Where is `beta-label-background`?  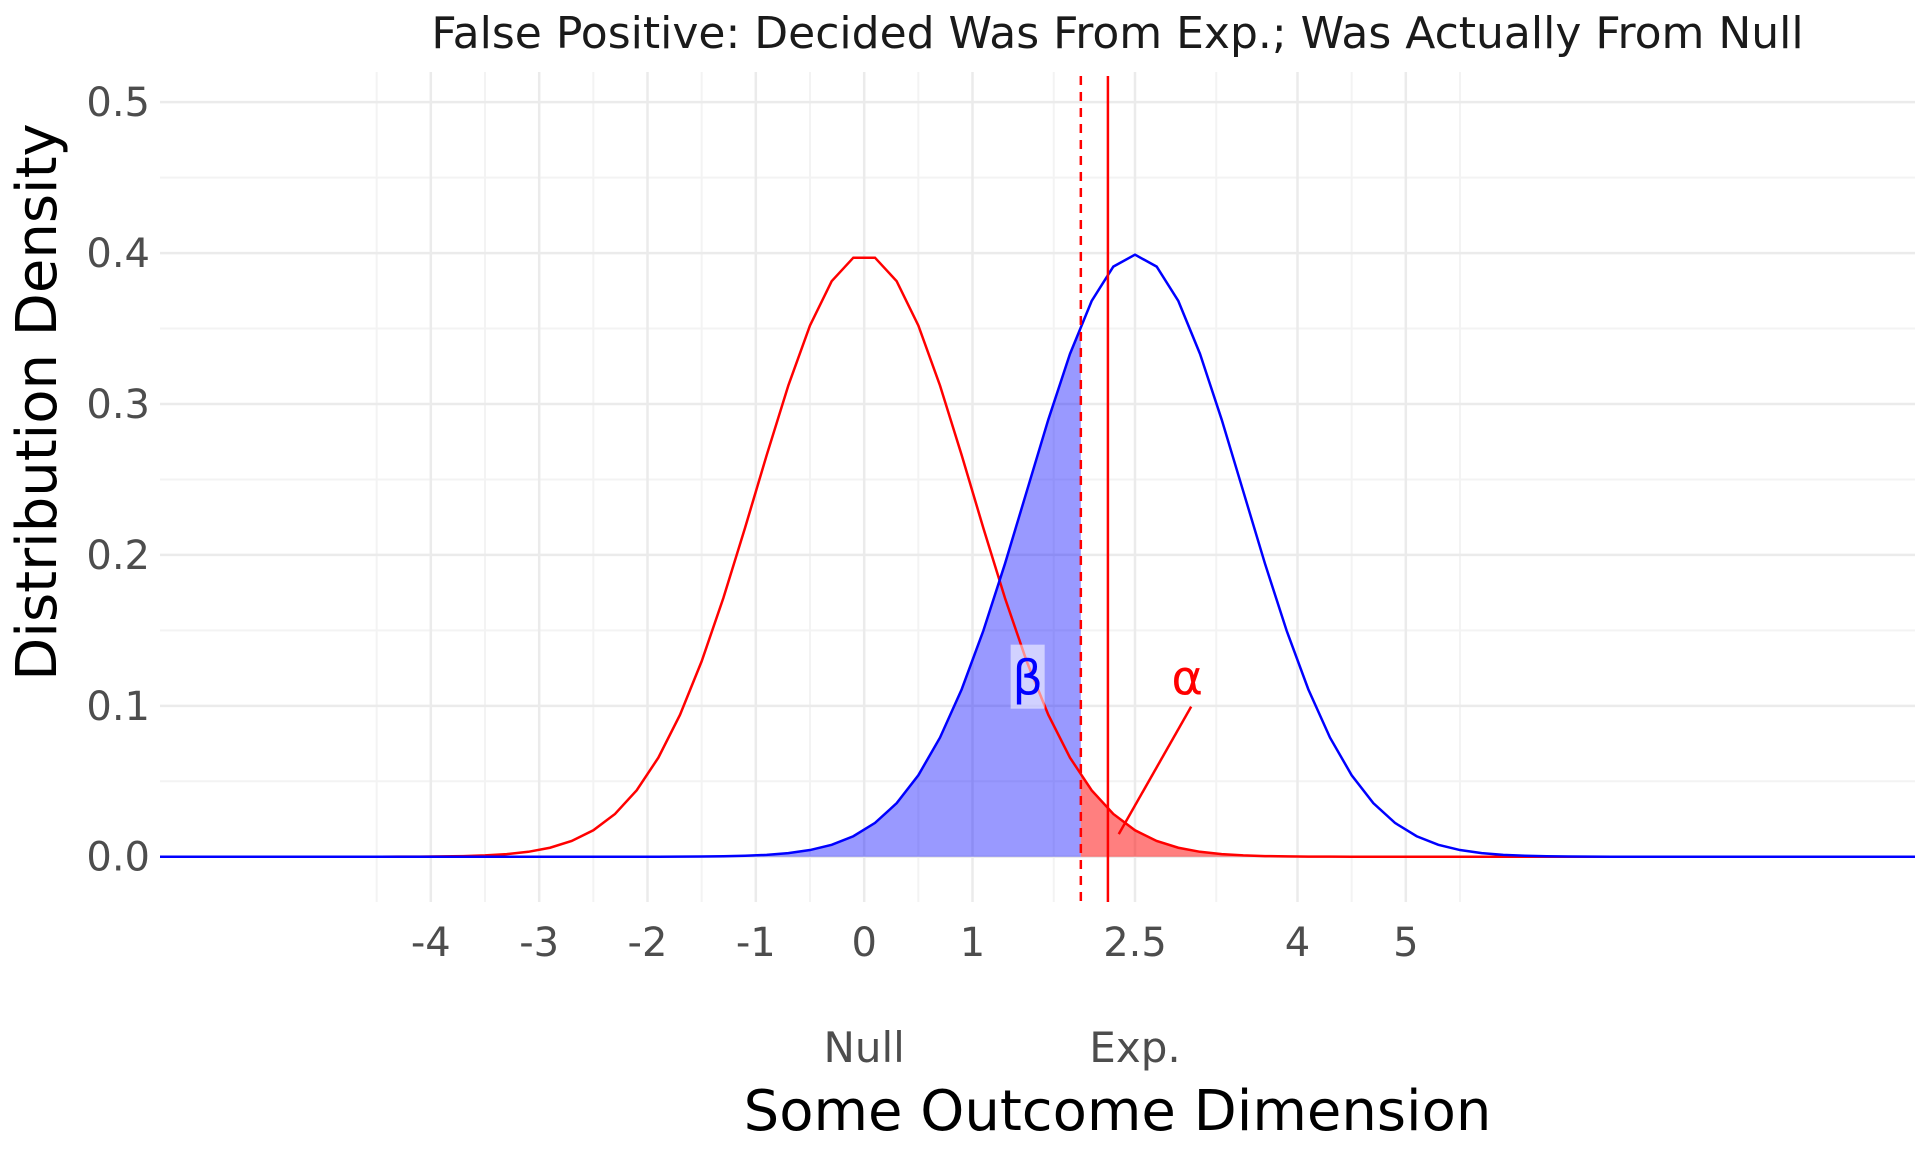 beta-label-background is located at coordinates (1027, 676).